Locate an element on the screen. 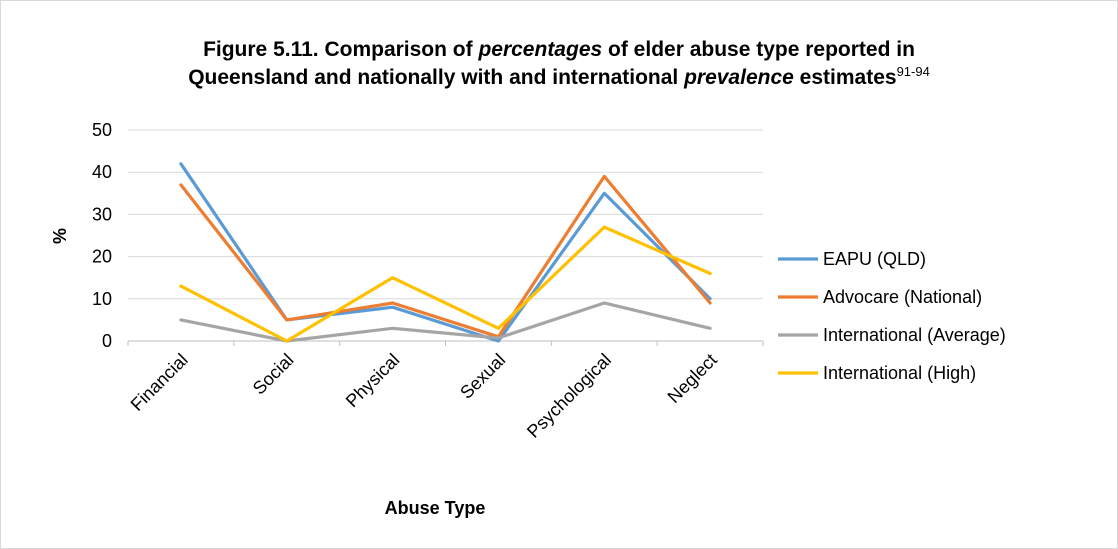 Image resolution: width=1118 pixels, height=549 pixels. y-axis-ticks: 0 10 20 30 40 50 is located at coordinates (102, 235).